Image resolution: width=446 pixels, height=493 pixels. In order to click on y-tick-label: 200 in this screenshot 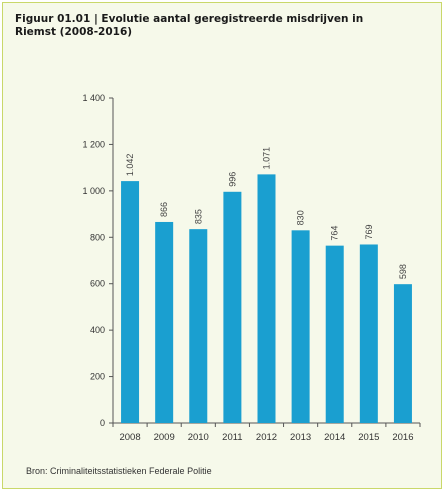, I will do `click(97, 377)`.